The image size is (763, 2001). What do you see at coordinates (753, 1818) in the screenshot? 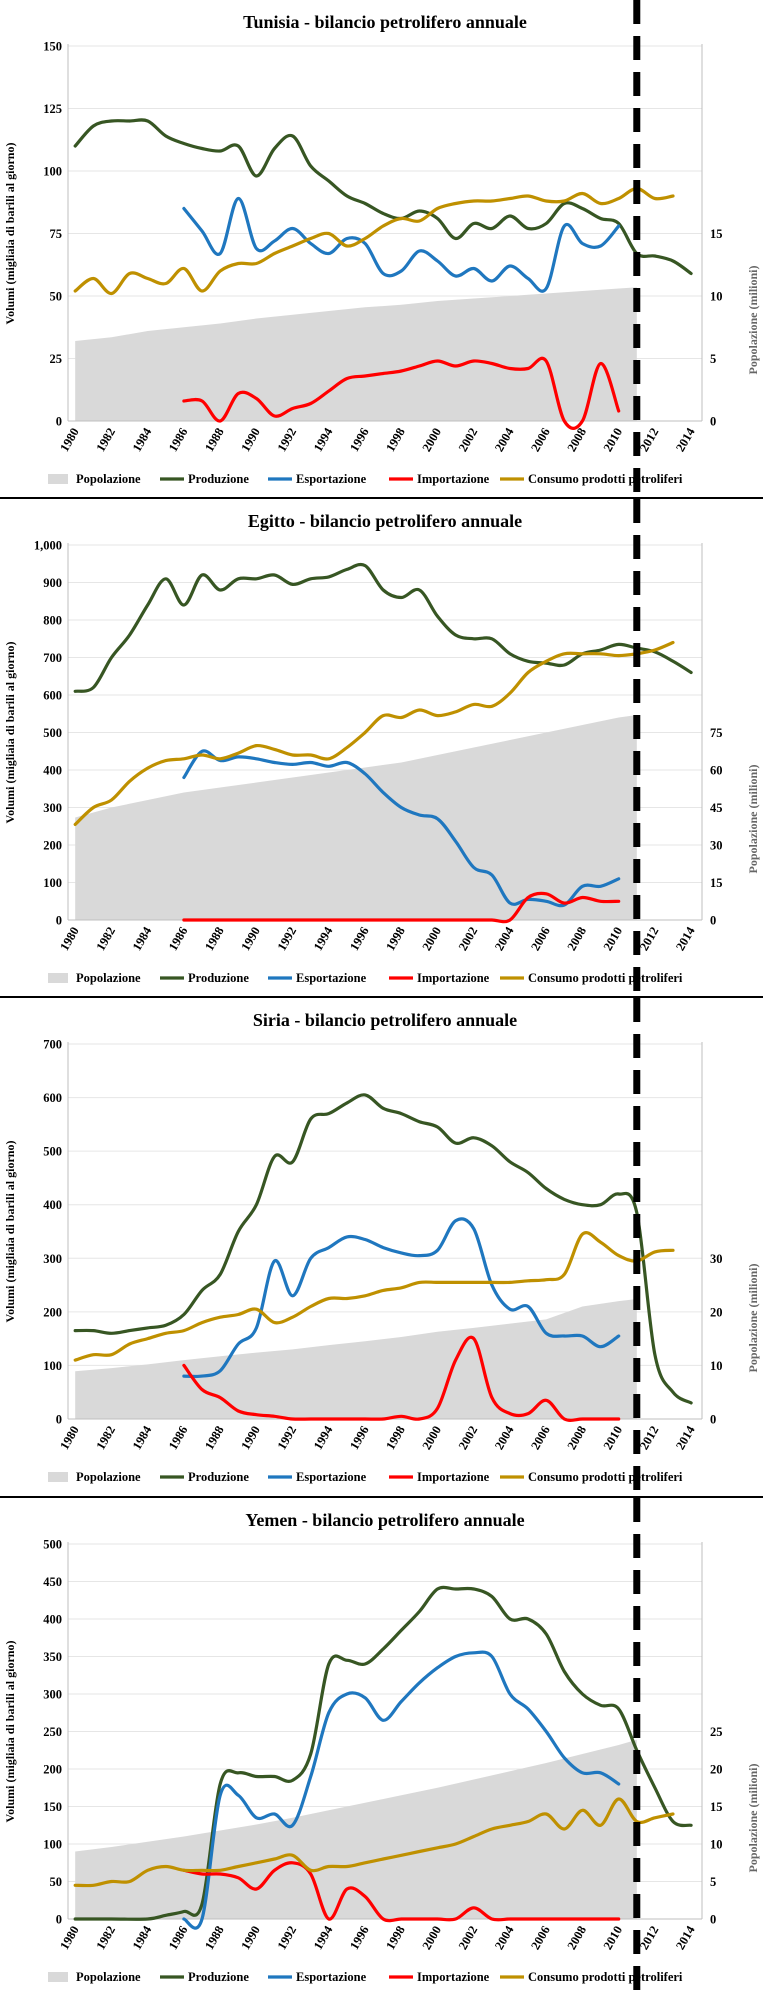
I see `y2-axis-title: Popolazione (milioni)` at bounding box center [753, 1818].